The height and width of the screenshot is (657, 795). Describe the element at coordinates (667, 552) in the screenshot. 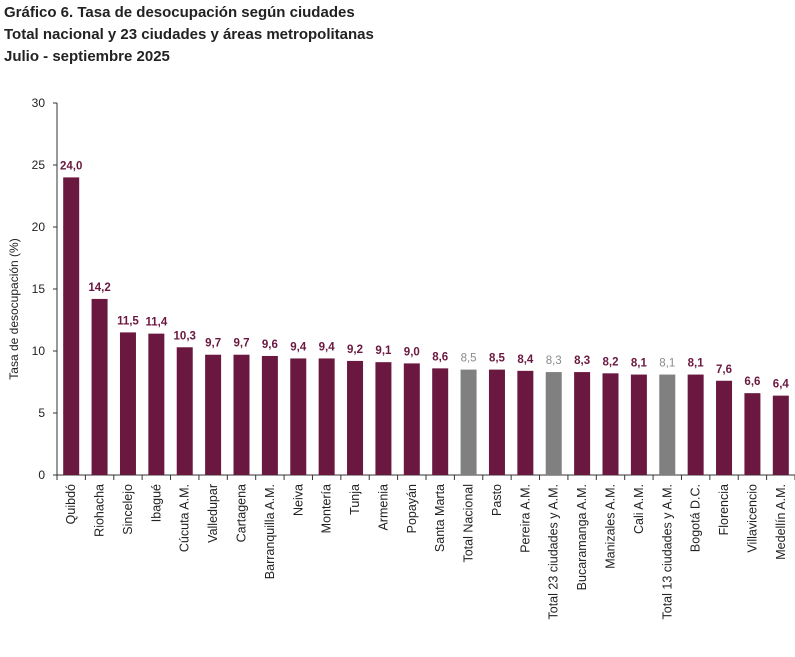

I see `x-tick-label: Total 13 ciudades y A.M.` at that location.